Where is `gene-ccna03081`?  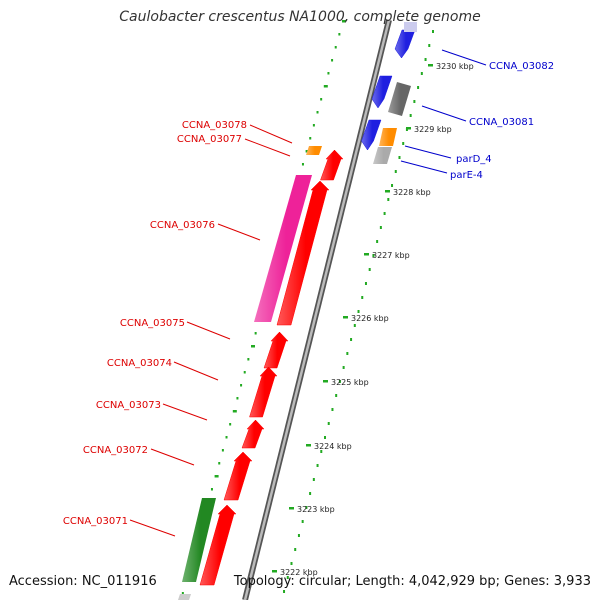
gene-ccna03081 is located at coordinates (382, 92).